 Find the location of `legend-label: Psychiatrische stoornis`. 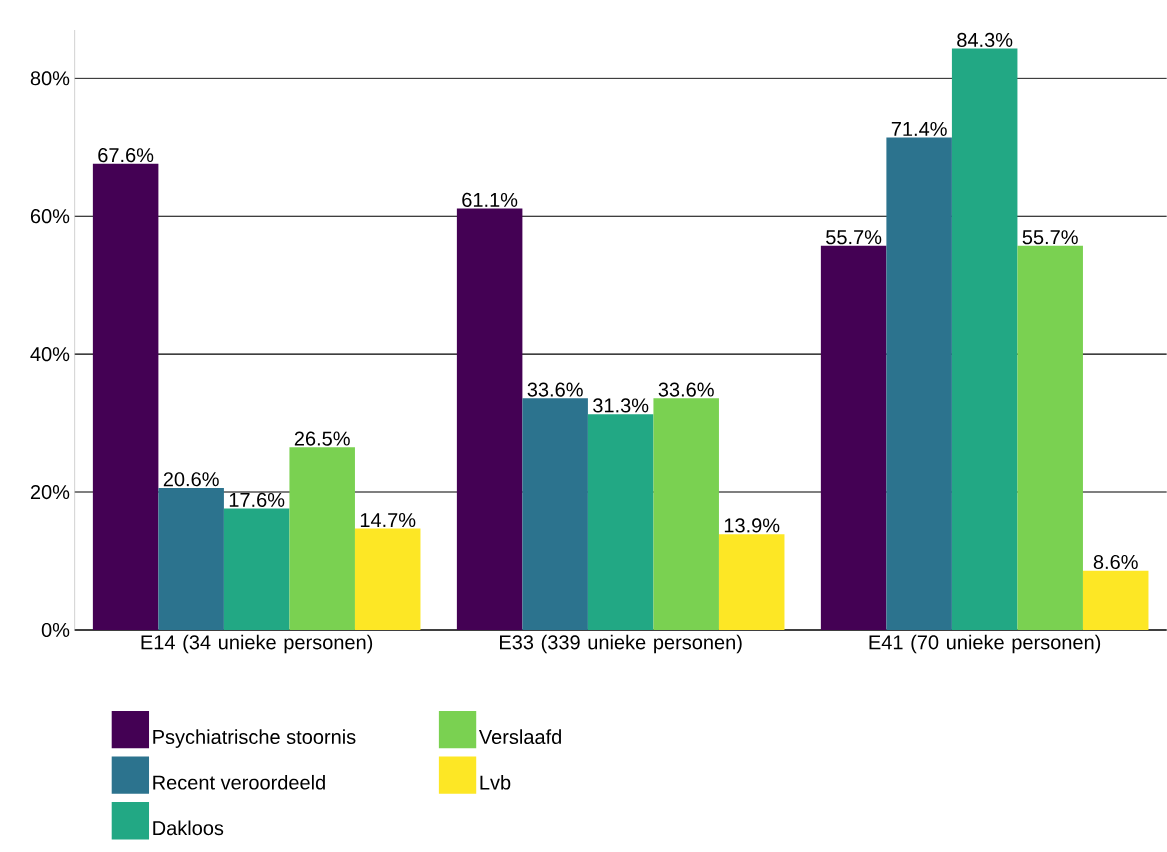

legend-label: Psychiatrische stoornis is located at coordinates (254, 738).